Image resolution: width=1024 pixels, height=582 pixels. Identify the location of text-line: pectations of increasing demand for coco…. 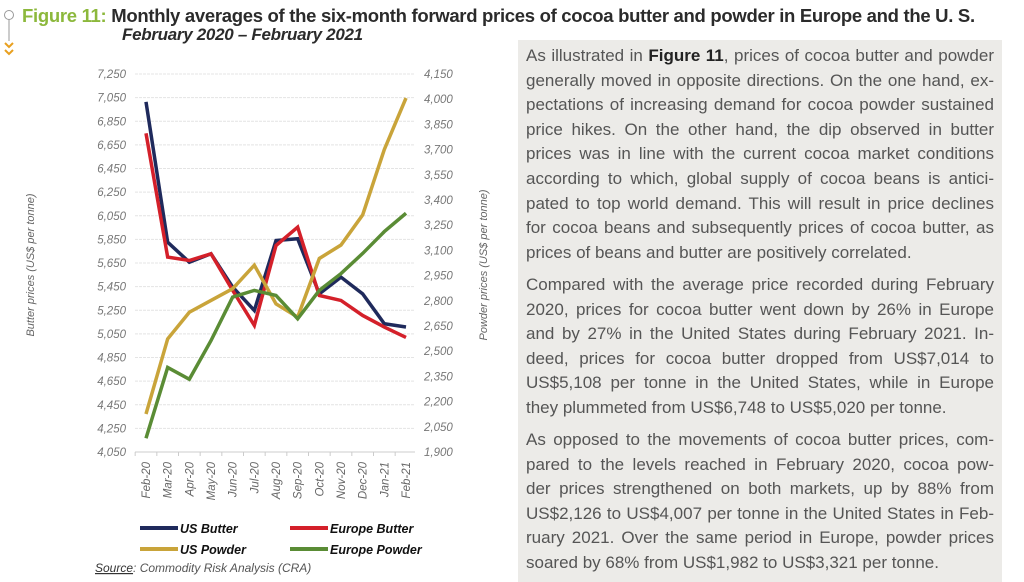
(760, 105).